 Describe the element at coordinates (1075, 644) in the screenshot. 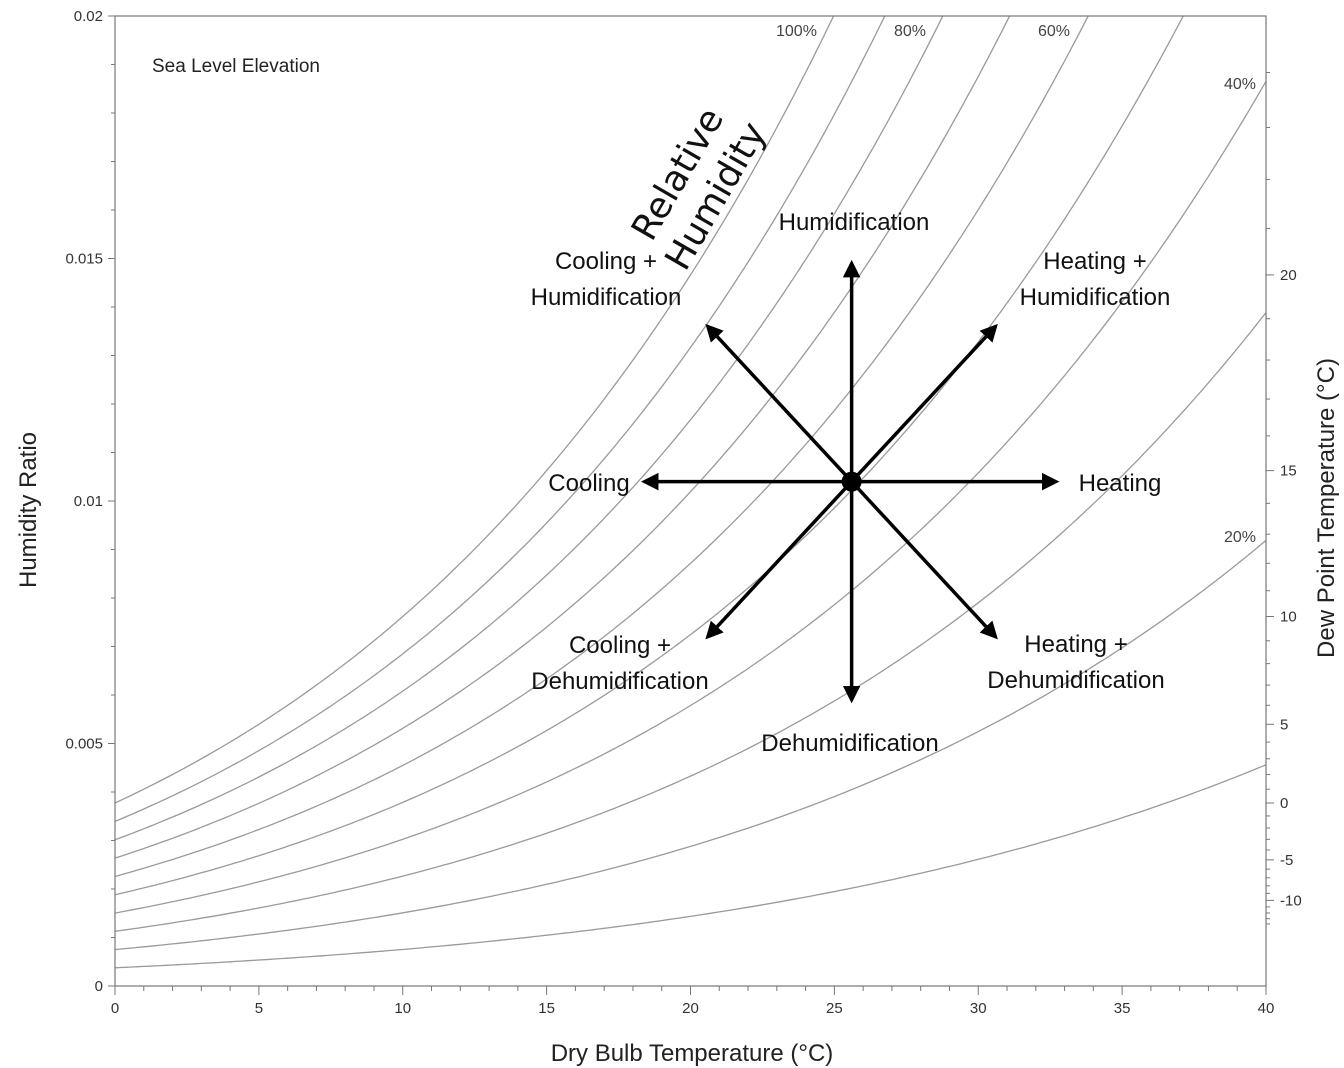

I see `label-heating-dehumidification-1: Heating +` at that location.